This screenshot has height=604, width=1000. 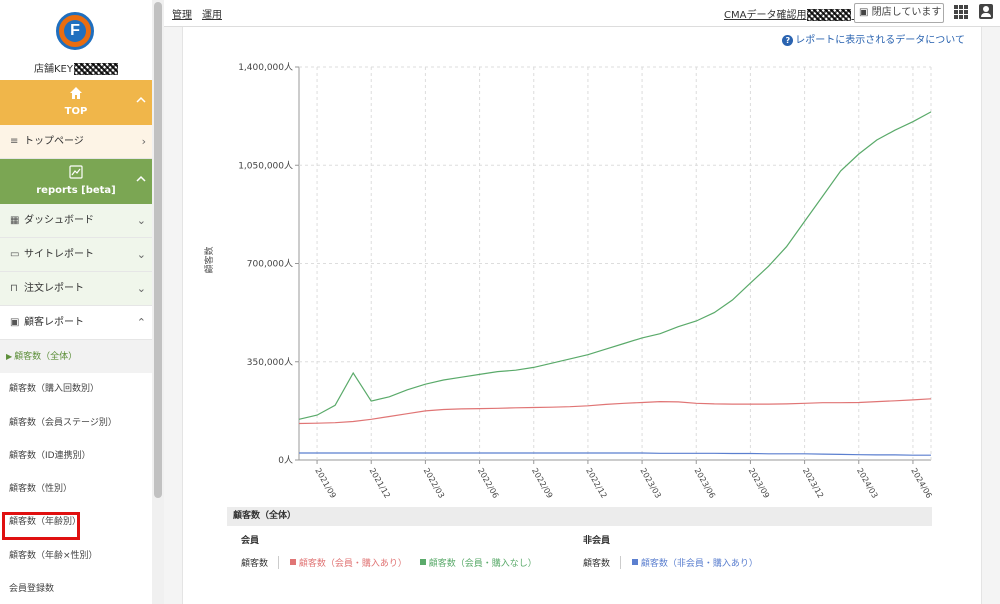 I want to click on y-tick-label: 0人, so click(x=285, y=460).